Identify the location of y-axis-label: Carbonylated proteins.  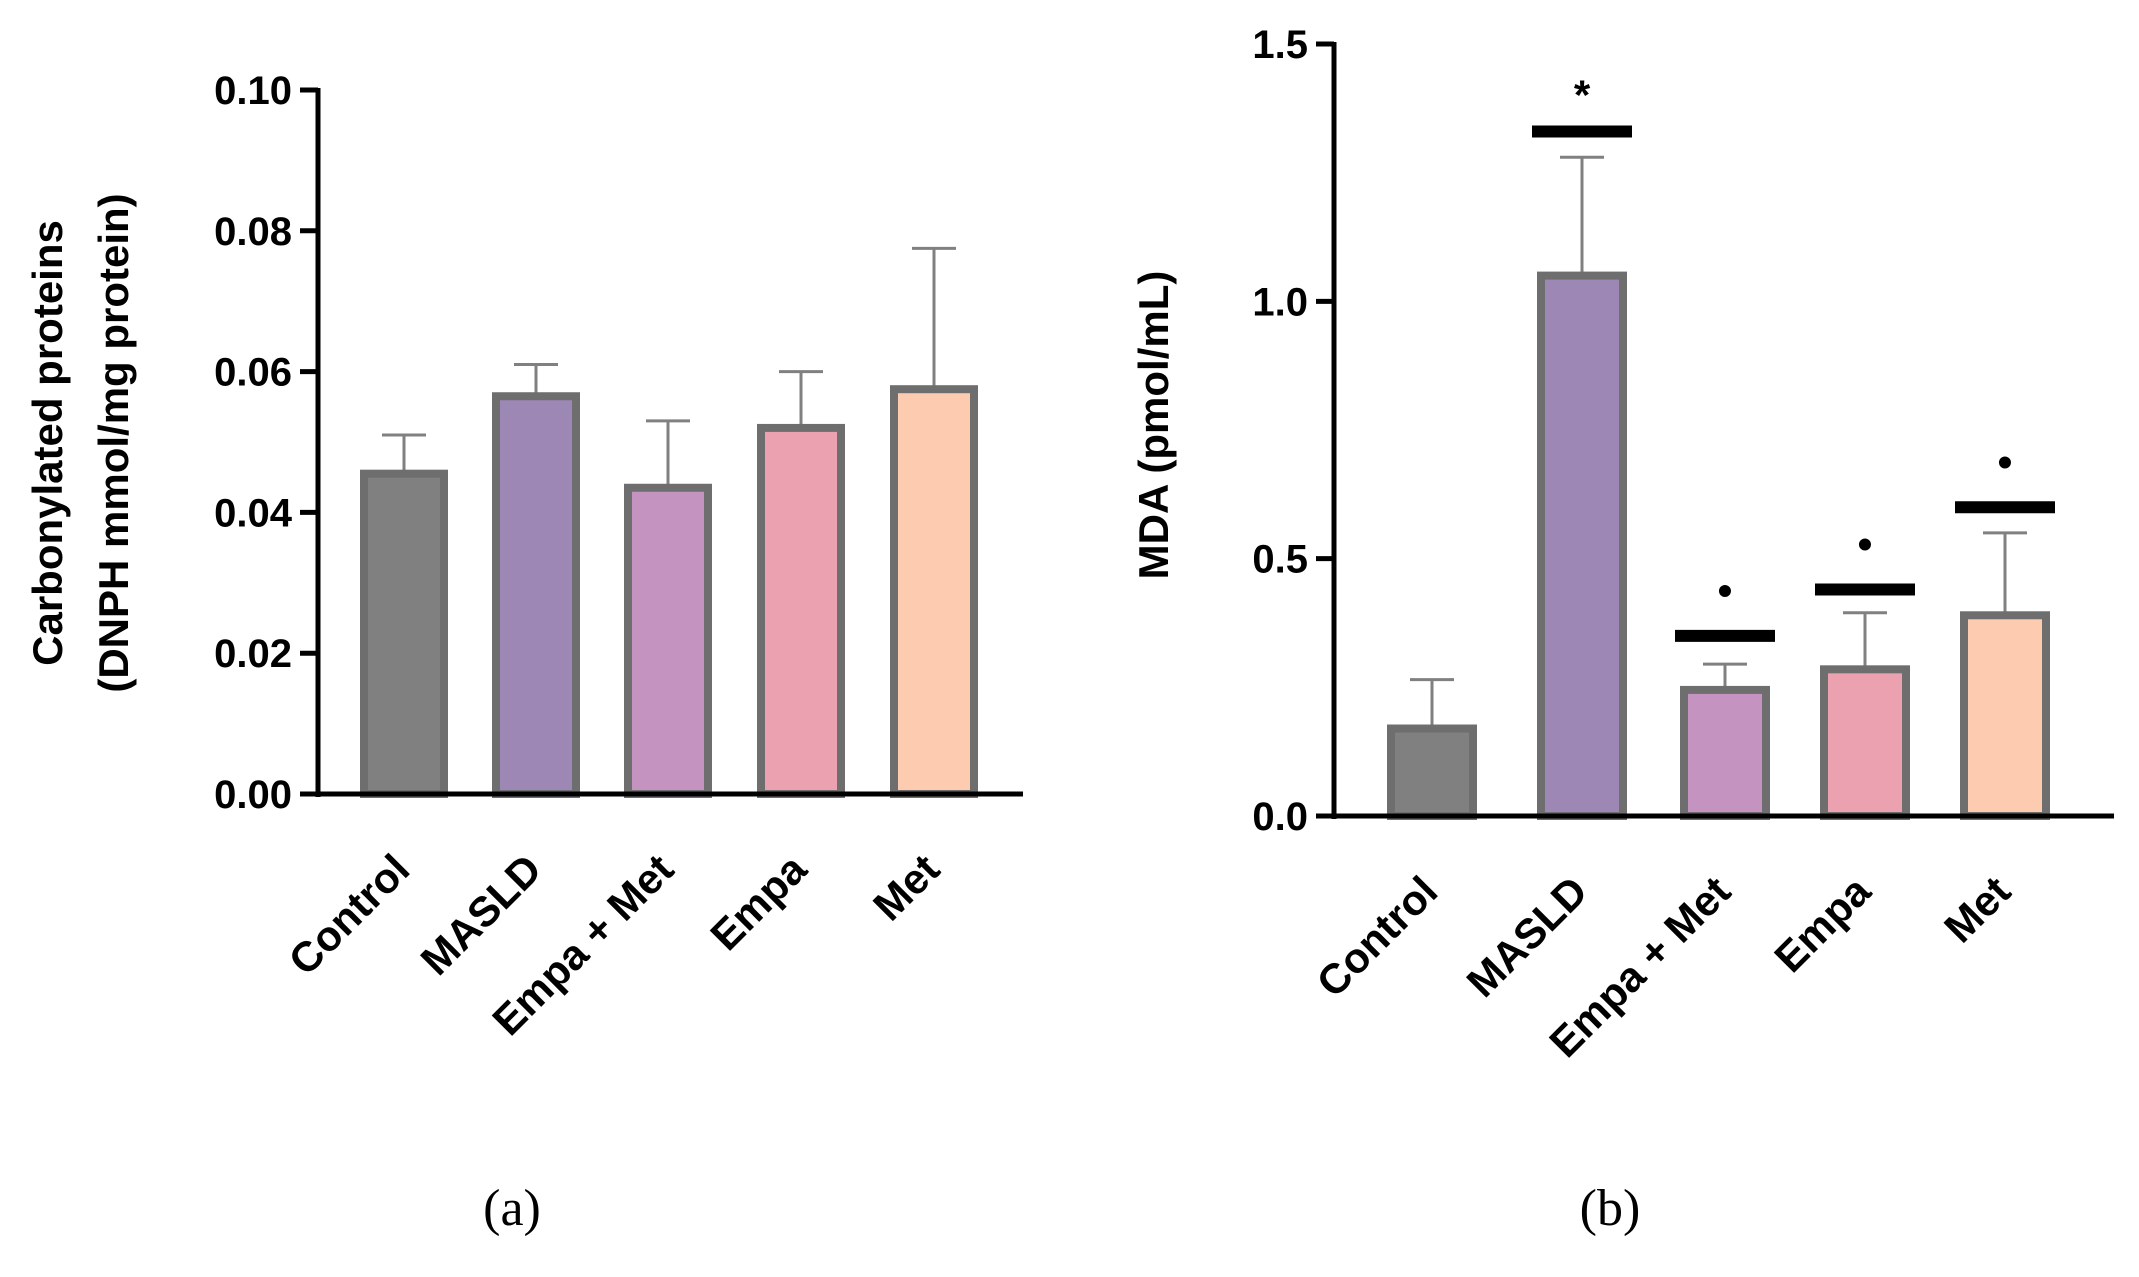
(47, 443).